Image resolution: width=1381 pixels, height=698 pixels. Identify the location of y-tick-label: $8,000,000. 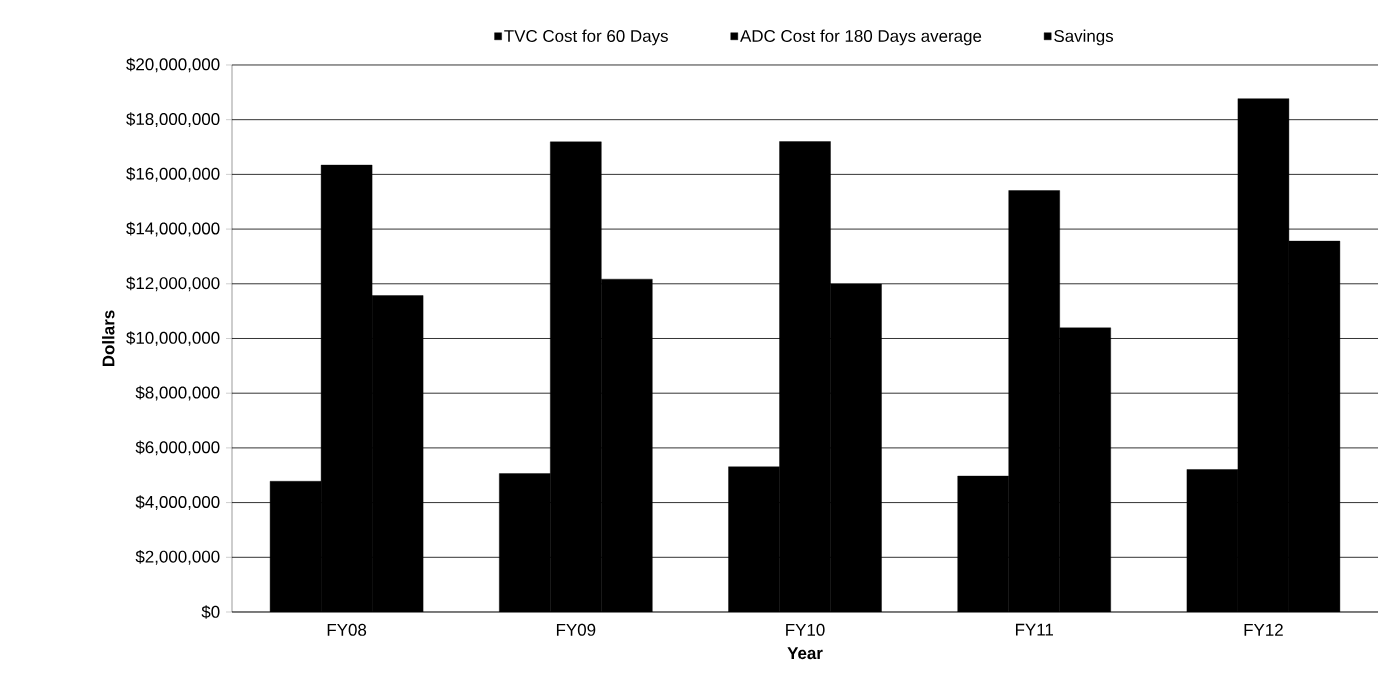
(177, 393).